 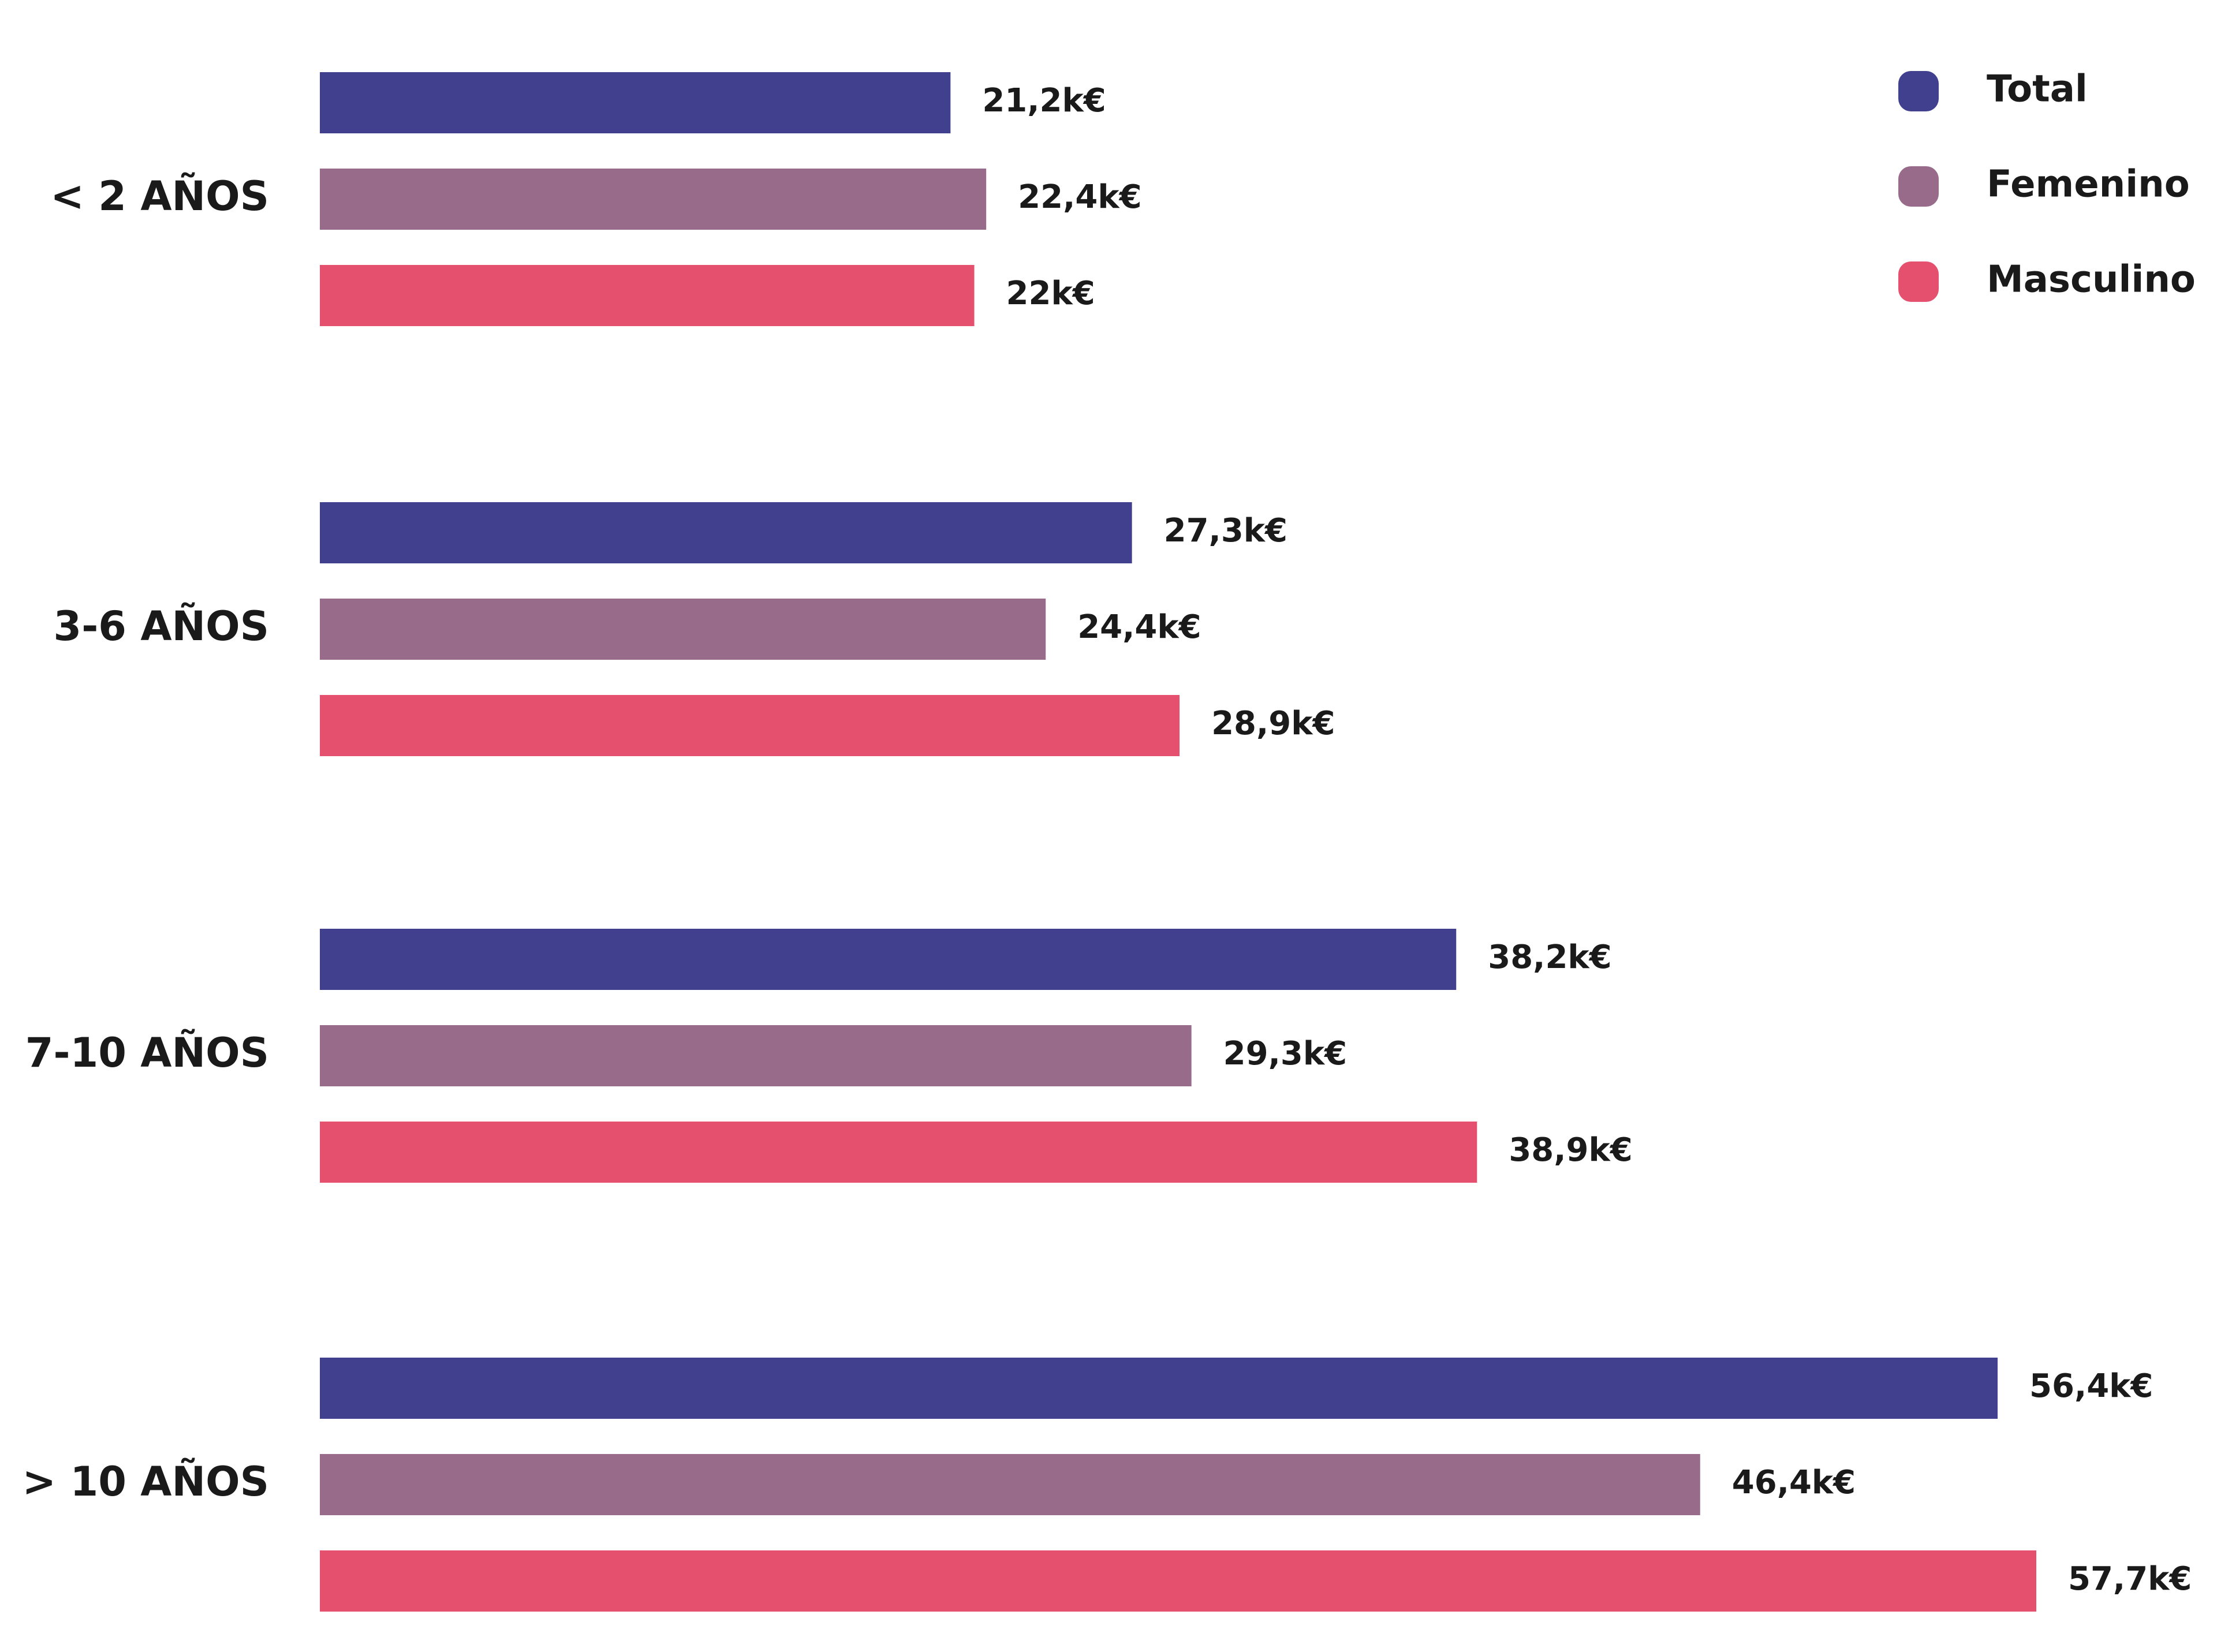 I want to click on value-label: 46,4k€, so click(x=1794, y=1482).